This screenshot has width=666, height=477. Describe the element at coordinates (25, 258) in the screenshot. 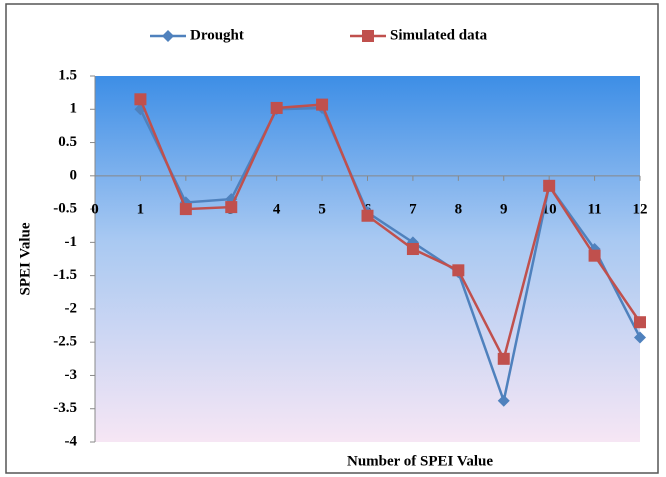

I see `y-axis-label: SPEI Value` at that location.